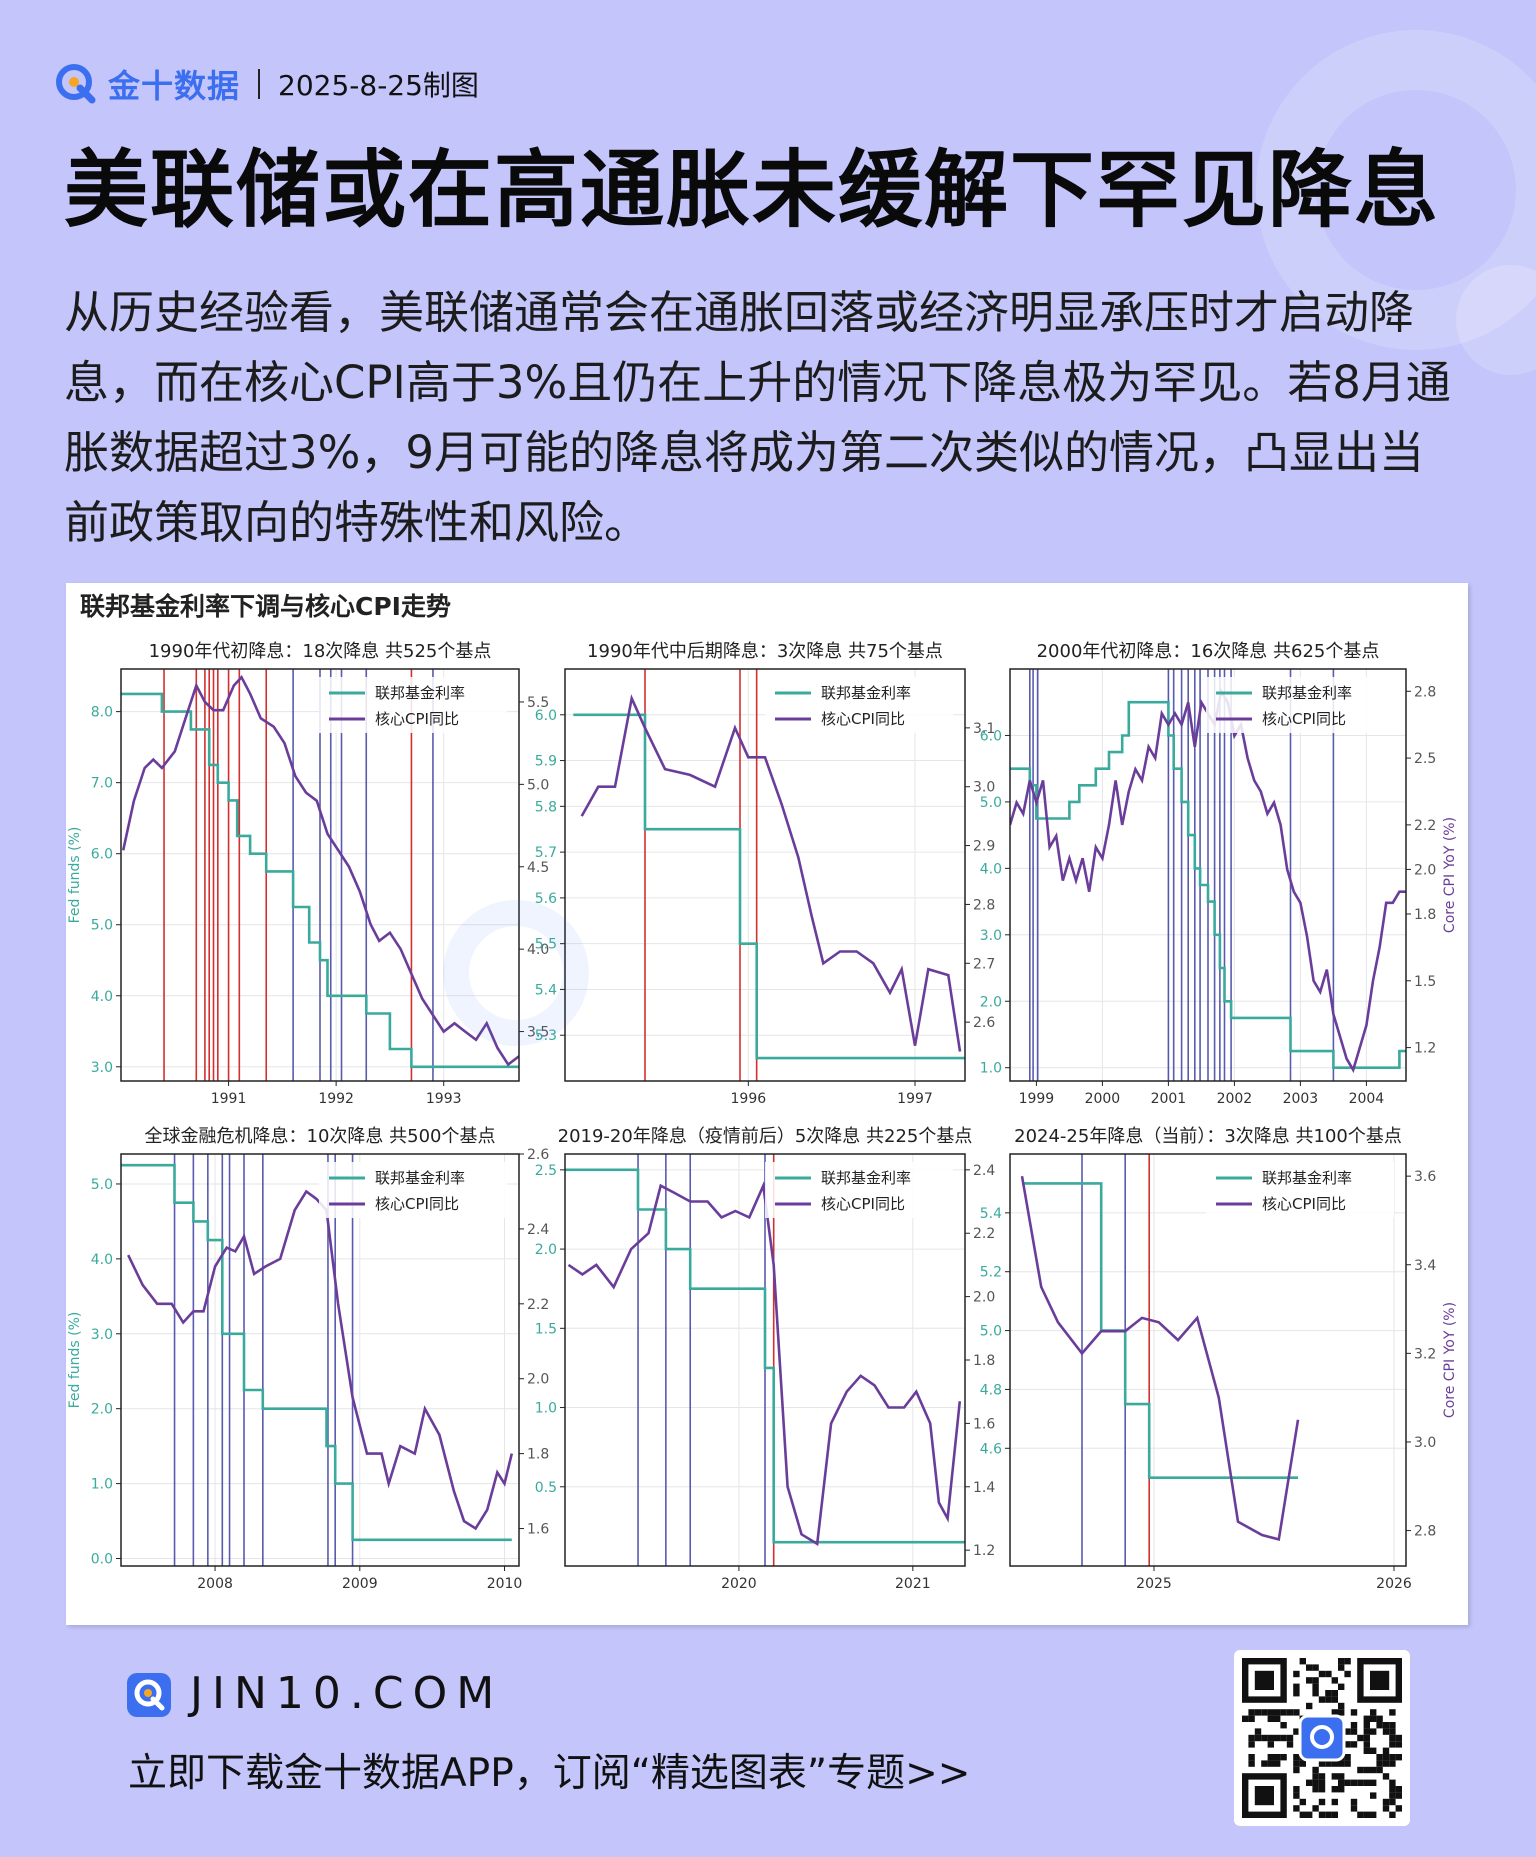  I want to click on y-right-tick-label: 1.2, so click(984, 1551).